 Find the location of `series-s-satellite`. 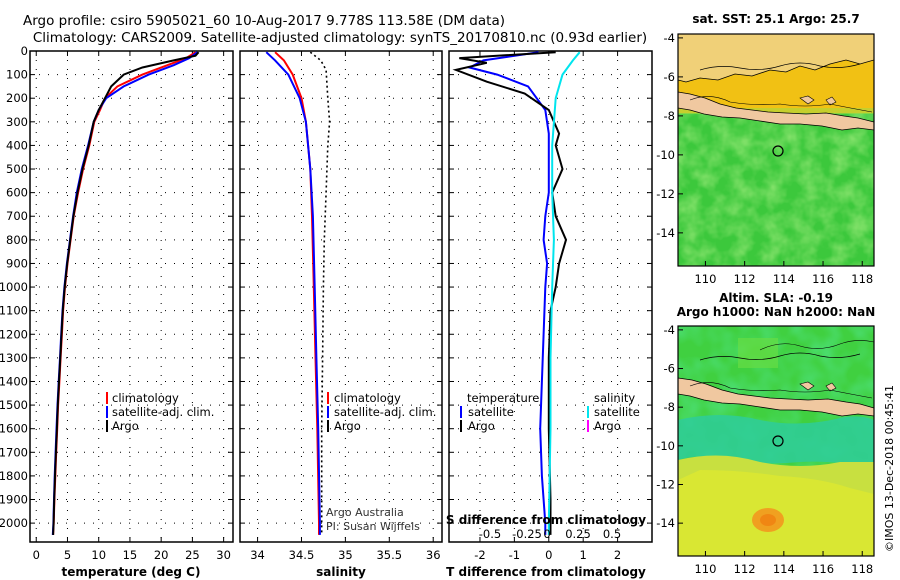

series-s-satellite is located at coordinates (564, 293).